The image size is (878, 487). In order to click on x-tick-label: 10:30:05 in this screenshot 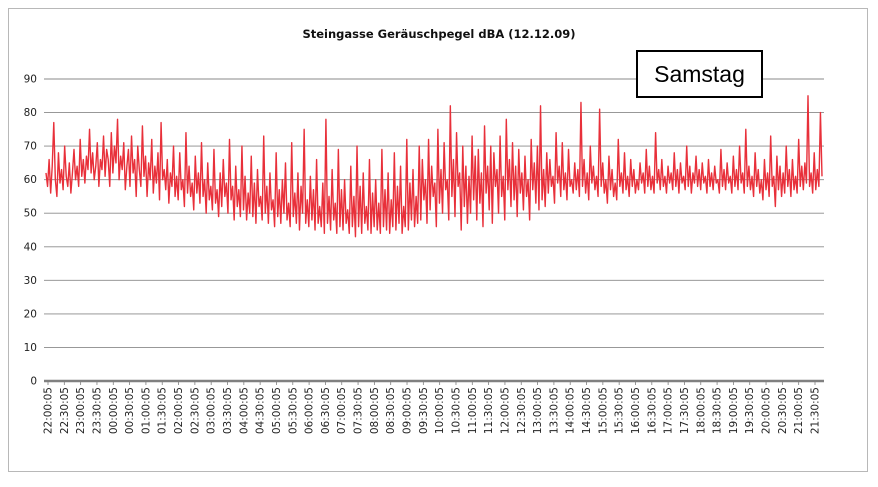, I will do `click(456, 410)`.